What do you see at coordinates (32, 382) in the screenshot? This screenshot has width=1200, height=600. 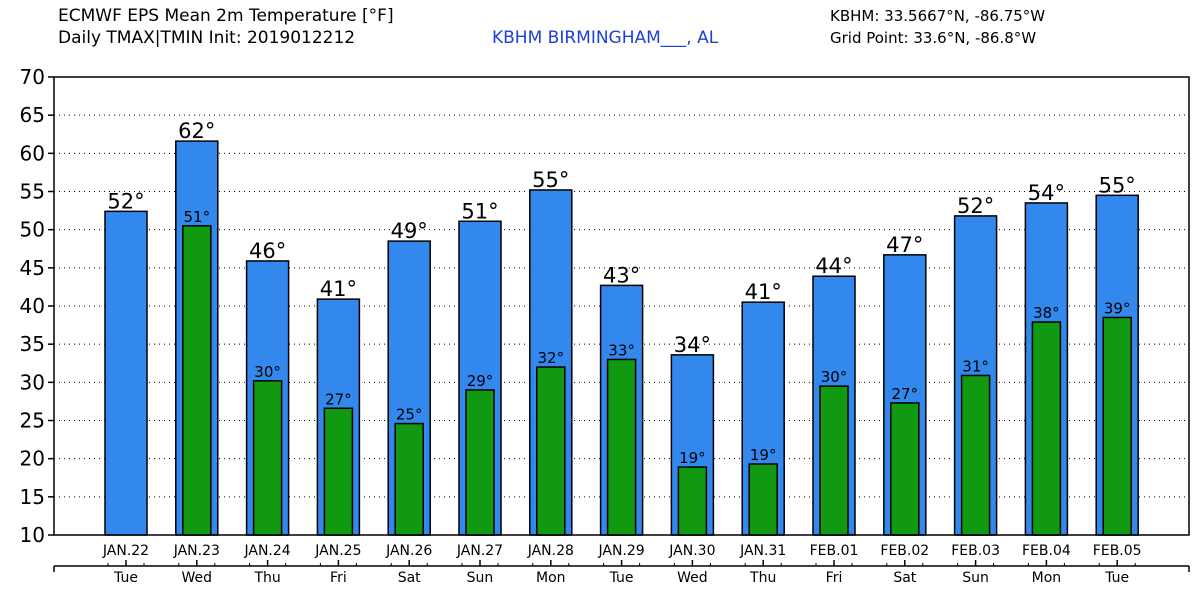 I see `y-tick-label: 30` at bounding box center [32, 382].